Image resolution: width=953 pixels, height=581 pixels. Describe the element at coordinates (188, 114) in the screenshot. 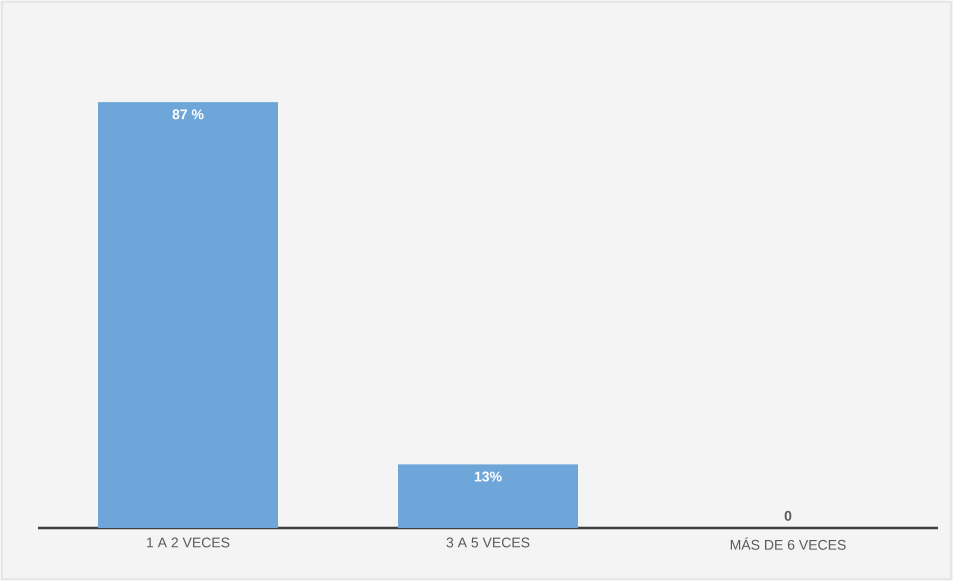

I see `data-label: 87 %` at that location.